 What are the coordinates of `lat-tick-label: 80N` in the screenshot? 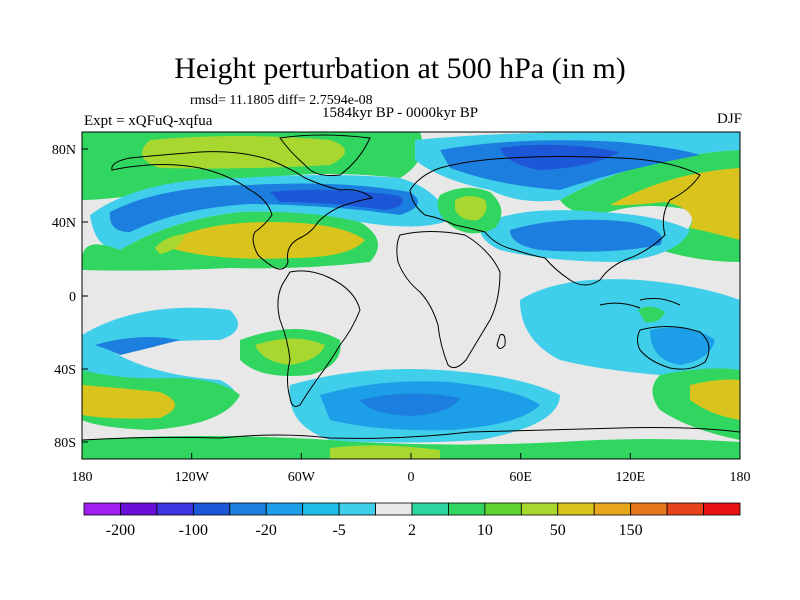 It's located at (64, 150).